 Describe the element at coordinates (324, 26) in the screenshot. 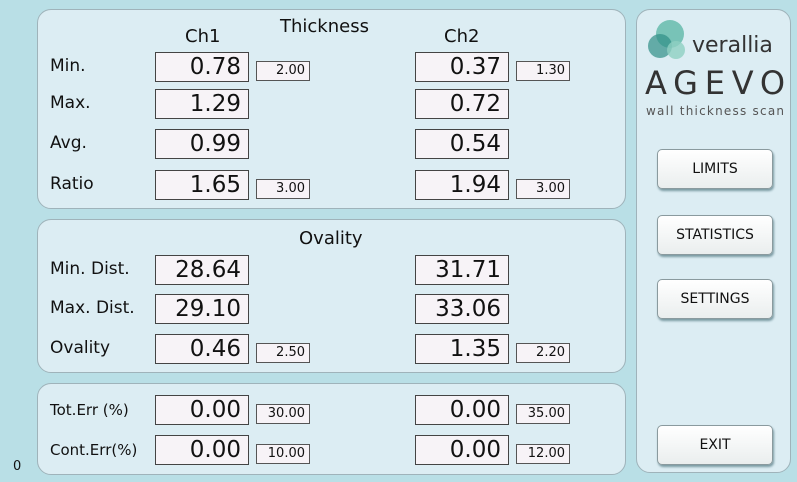

I see `thickness-title: Thickness` at that location.